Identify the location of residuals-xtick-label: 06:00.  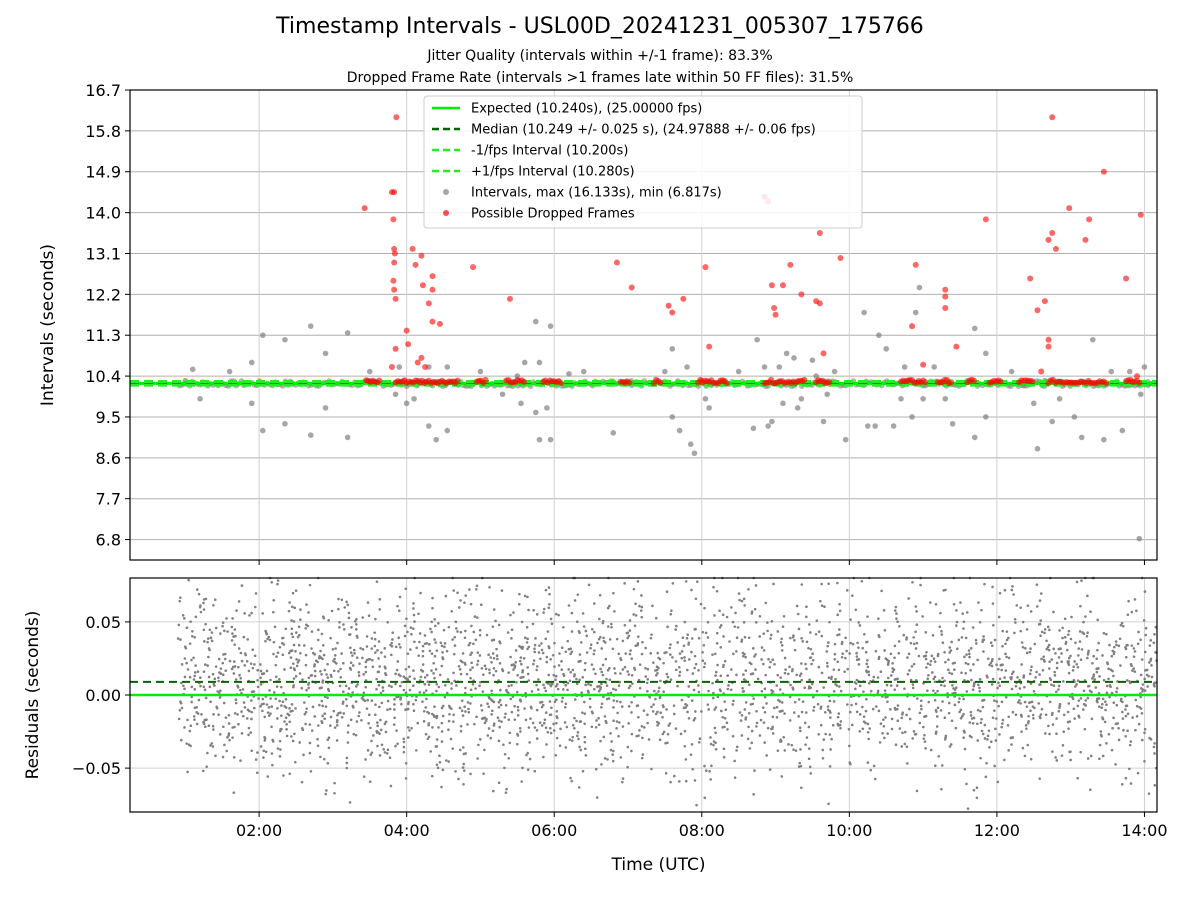
(554, 830).